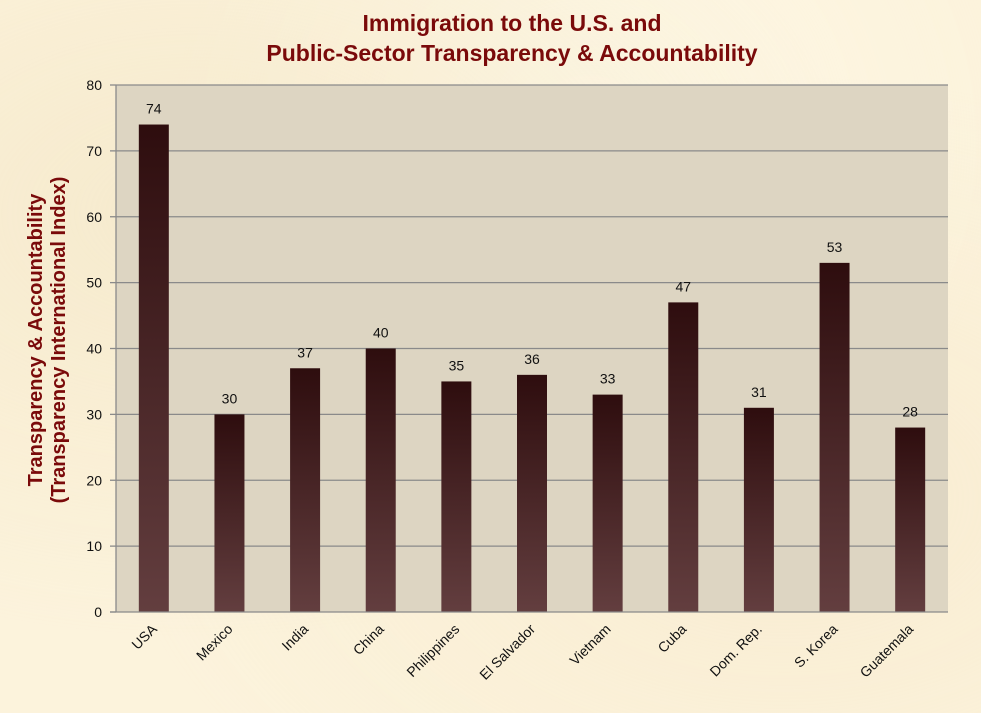 This screenshot has width=981, height=713. Describe the element at coordinates (887, 651) in the screenshot. I see `x-tick-label: Guatemala` at that location.